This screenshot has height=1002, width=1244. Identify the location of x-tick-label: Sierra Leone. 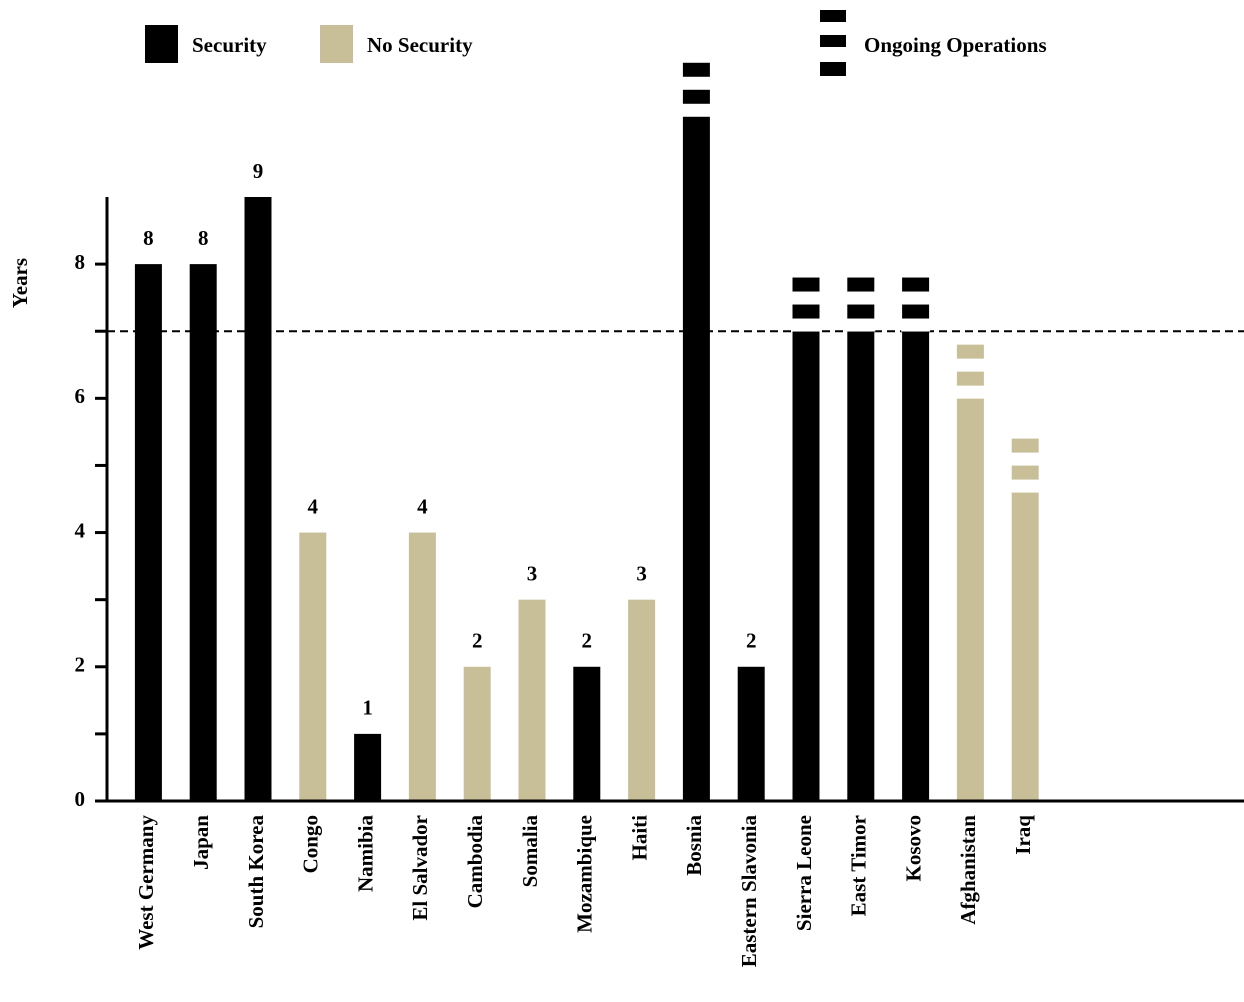
(804, 873).